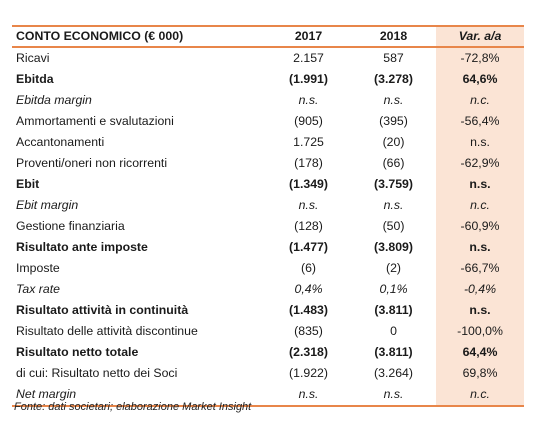  I want to click on table-row: Net margin n.s. n.s. n.c., so click(268, 395).